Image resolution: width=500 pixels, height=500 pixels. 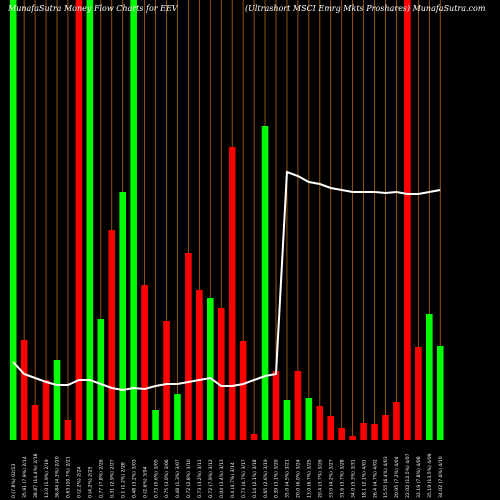 What do you see at coordinates (134, 478) in the screenshot?
I see `x-tick-label: 0.48 (3.2%) 3/03` at bounding box center [134, 478].